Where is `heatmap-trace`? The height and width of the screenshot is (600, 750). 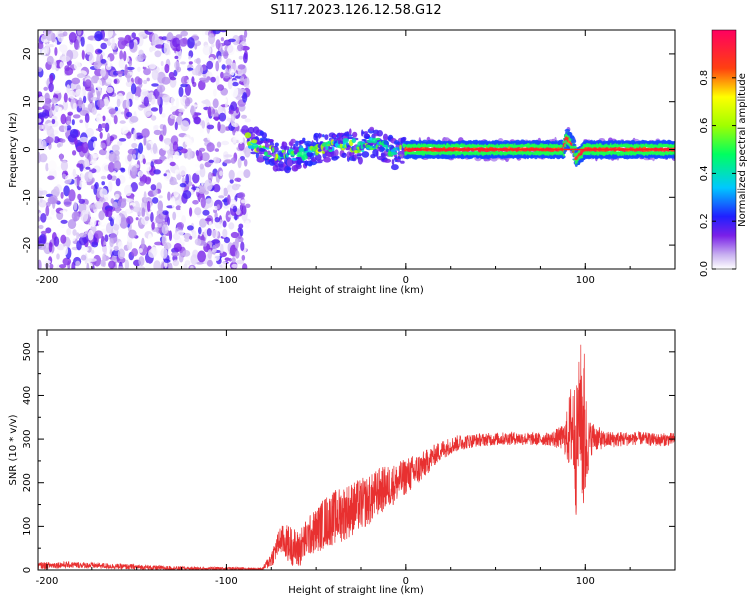 heatmap-trace is located at coordinates (459, 150).